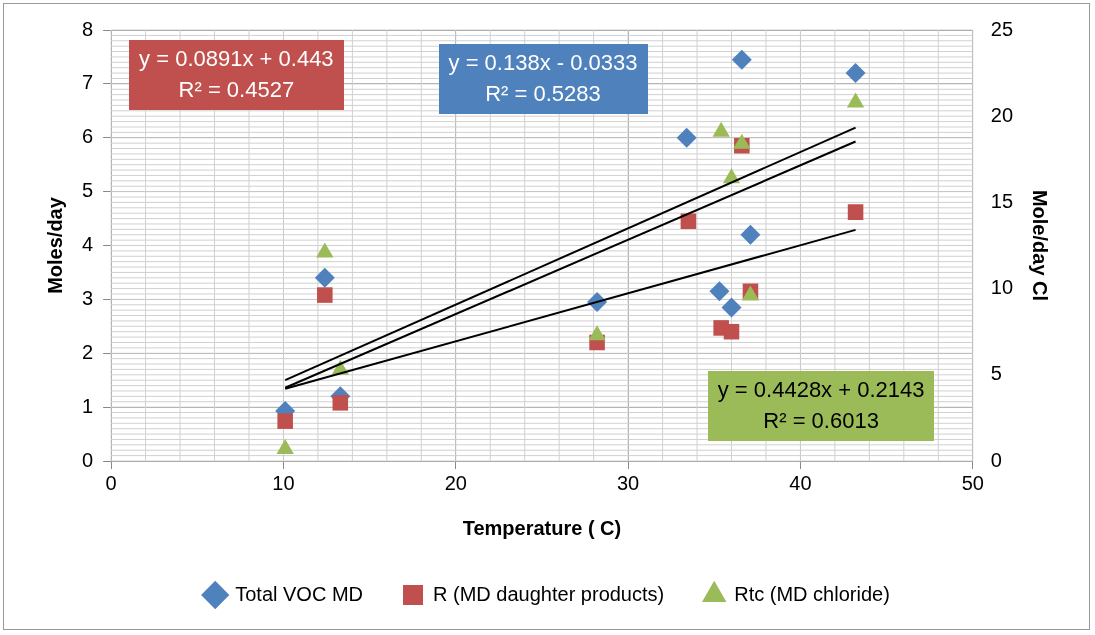 This screenshot has width=1095, height=635. I want to click on y2-tick-label: 10, so click(1001, 287).